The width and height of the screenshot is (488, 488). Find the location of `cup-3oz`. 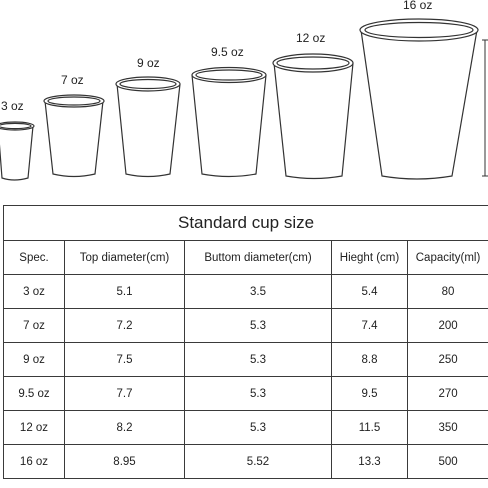

cup-3oz is located at coordinates (17, 151).